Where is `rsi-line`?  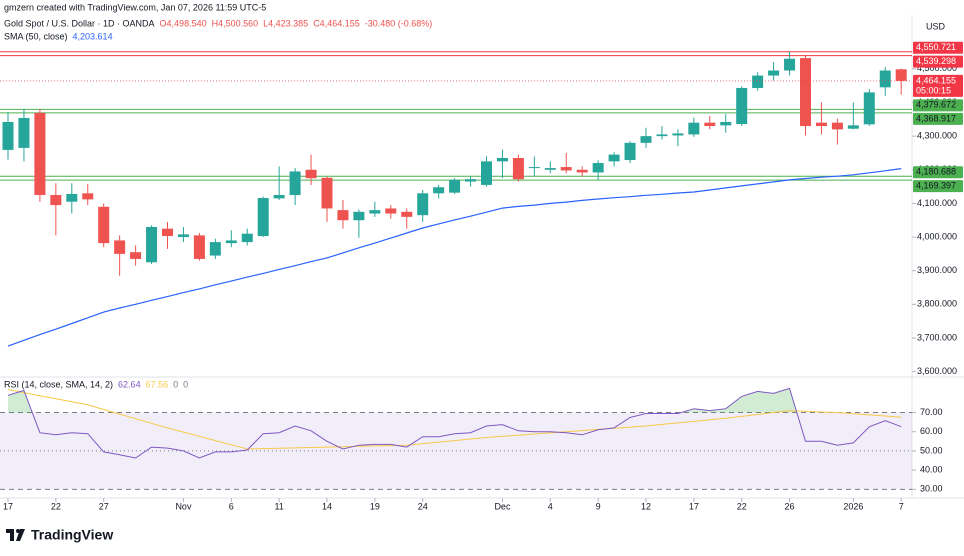 rsi-line is located at coordinates (454, 423).